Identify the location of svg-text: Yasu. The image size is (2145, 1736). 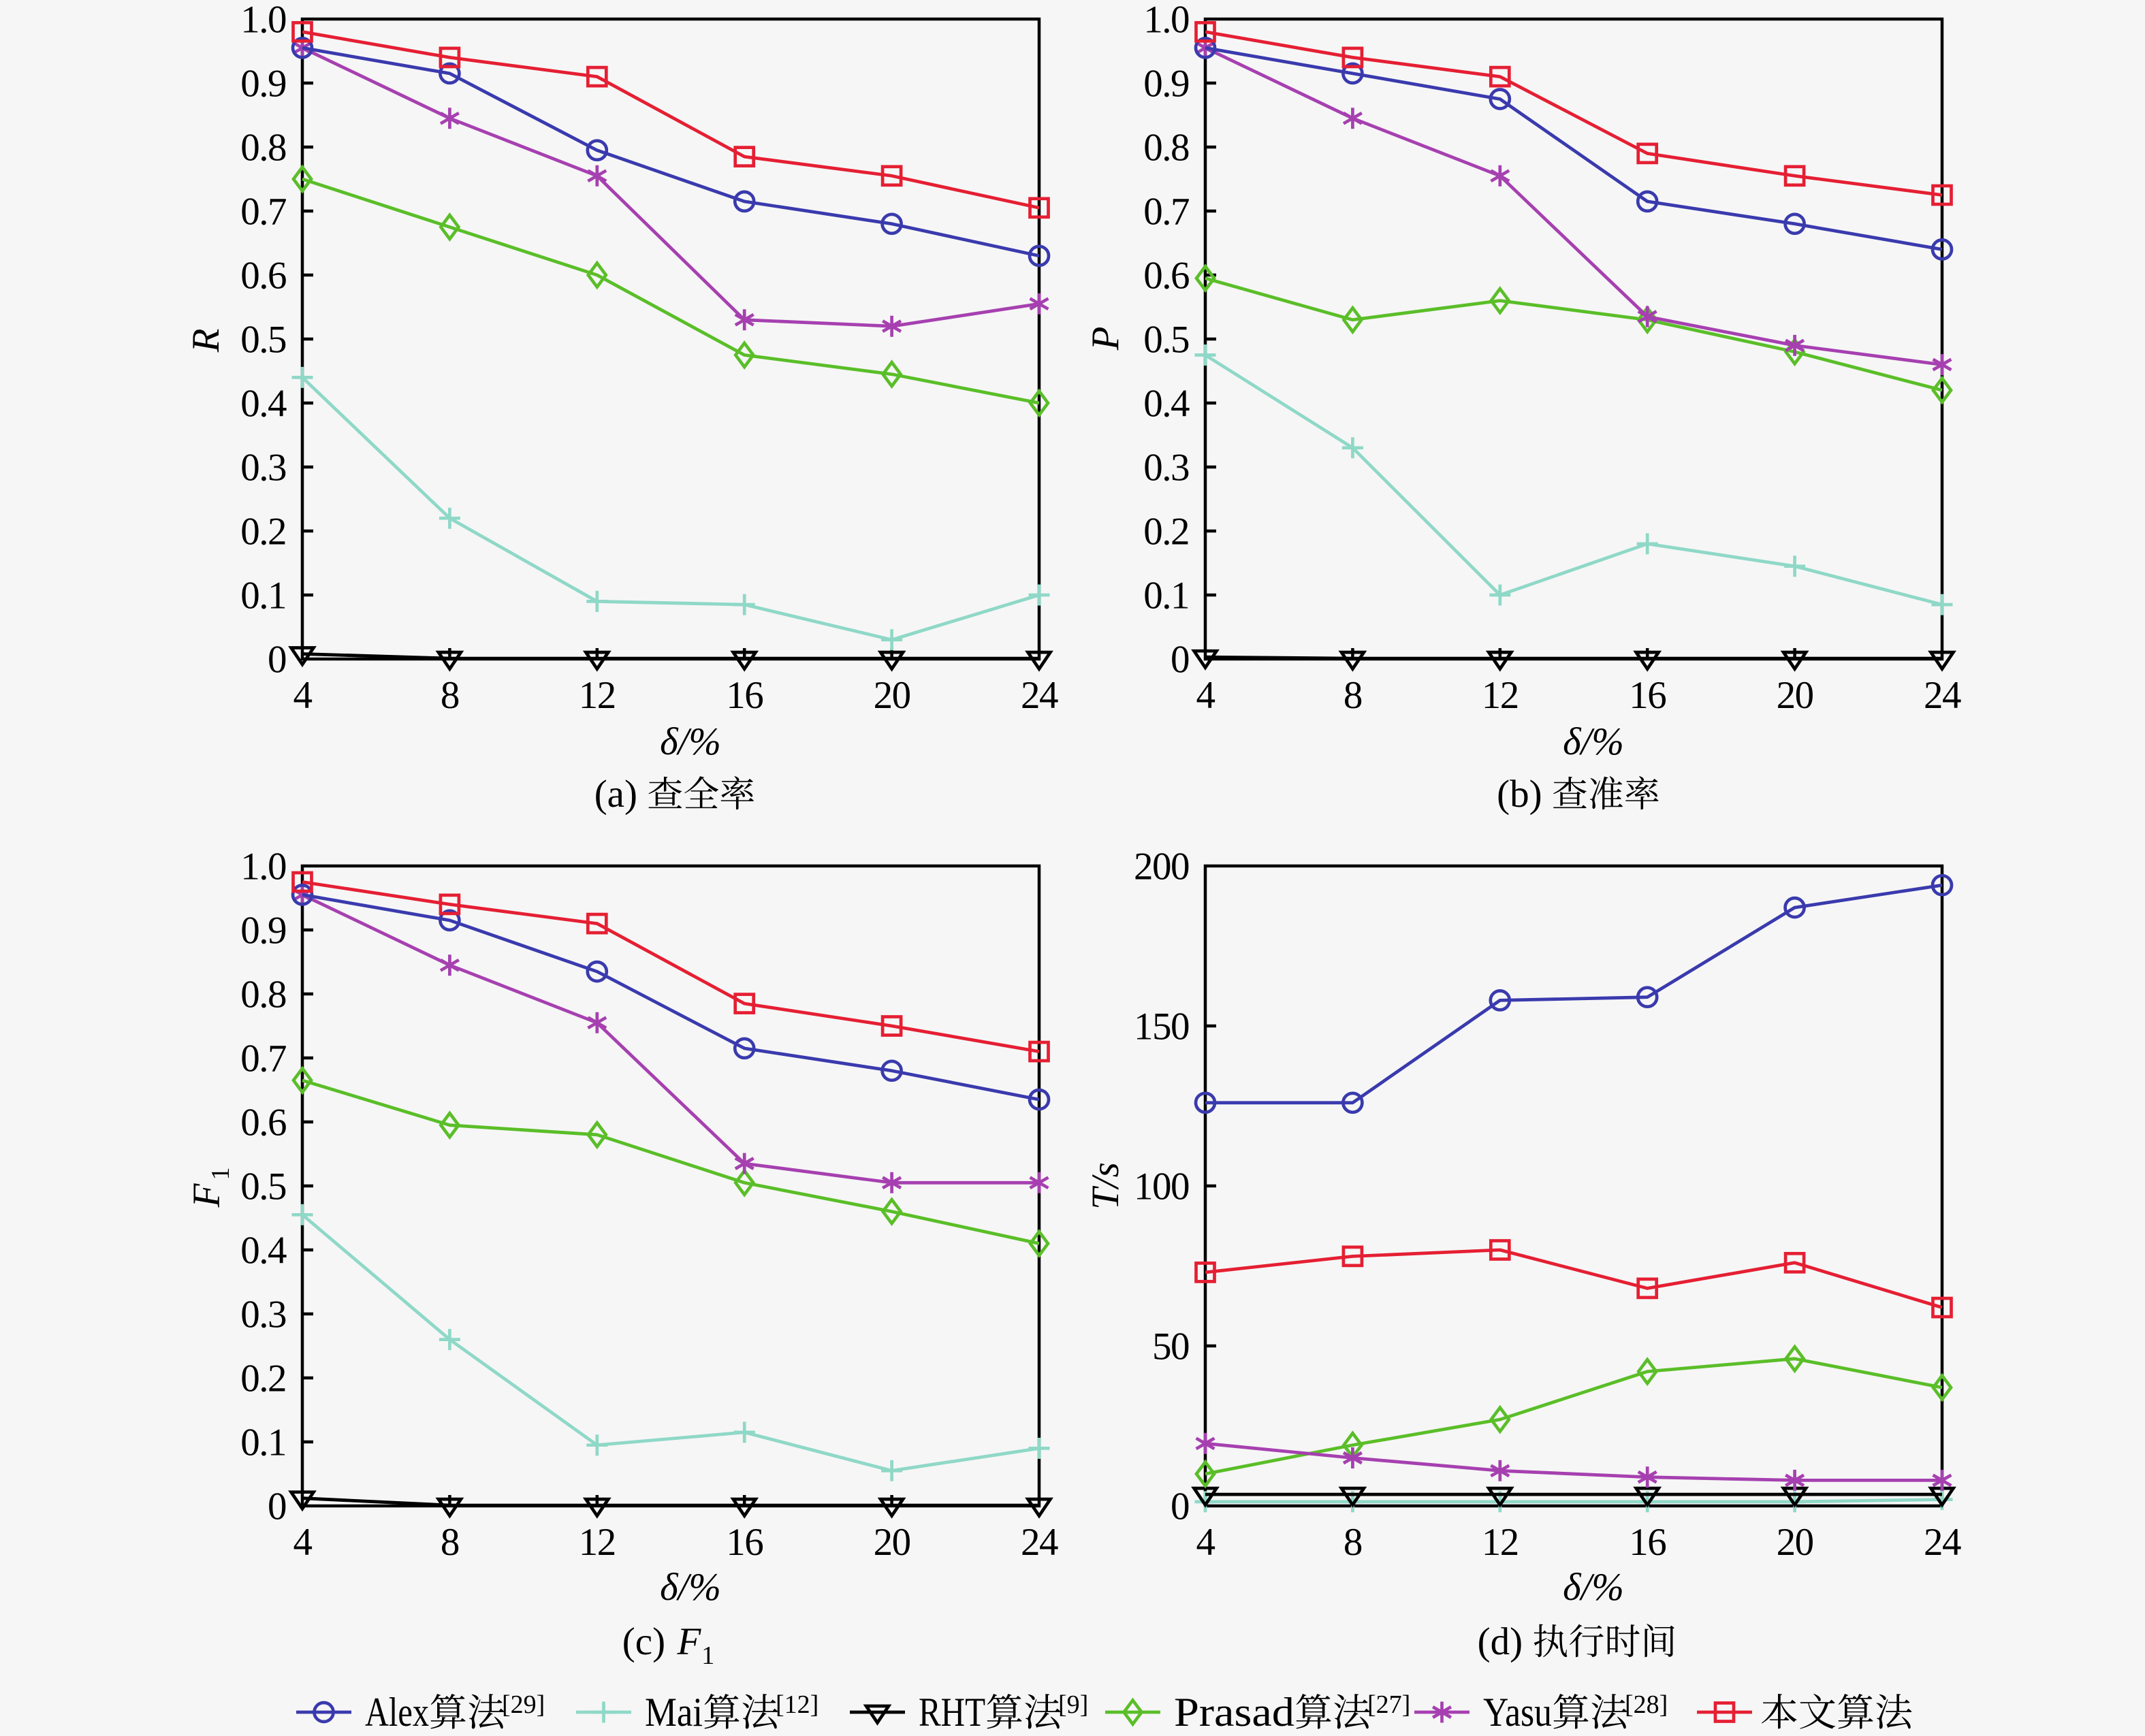
(1517, 1712).